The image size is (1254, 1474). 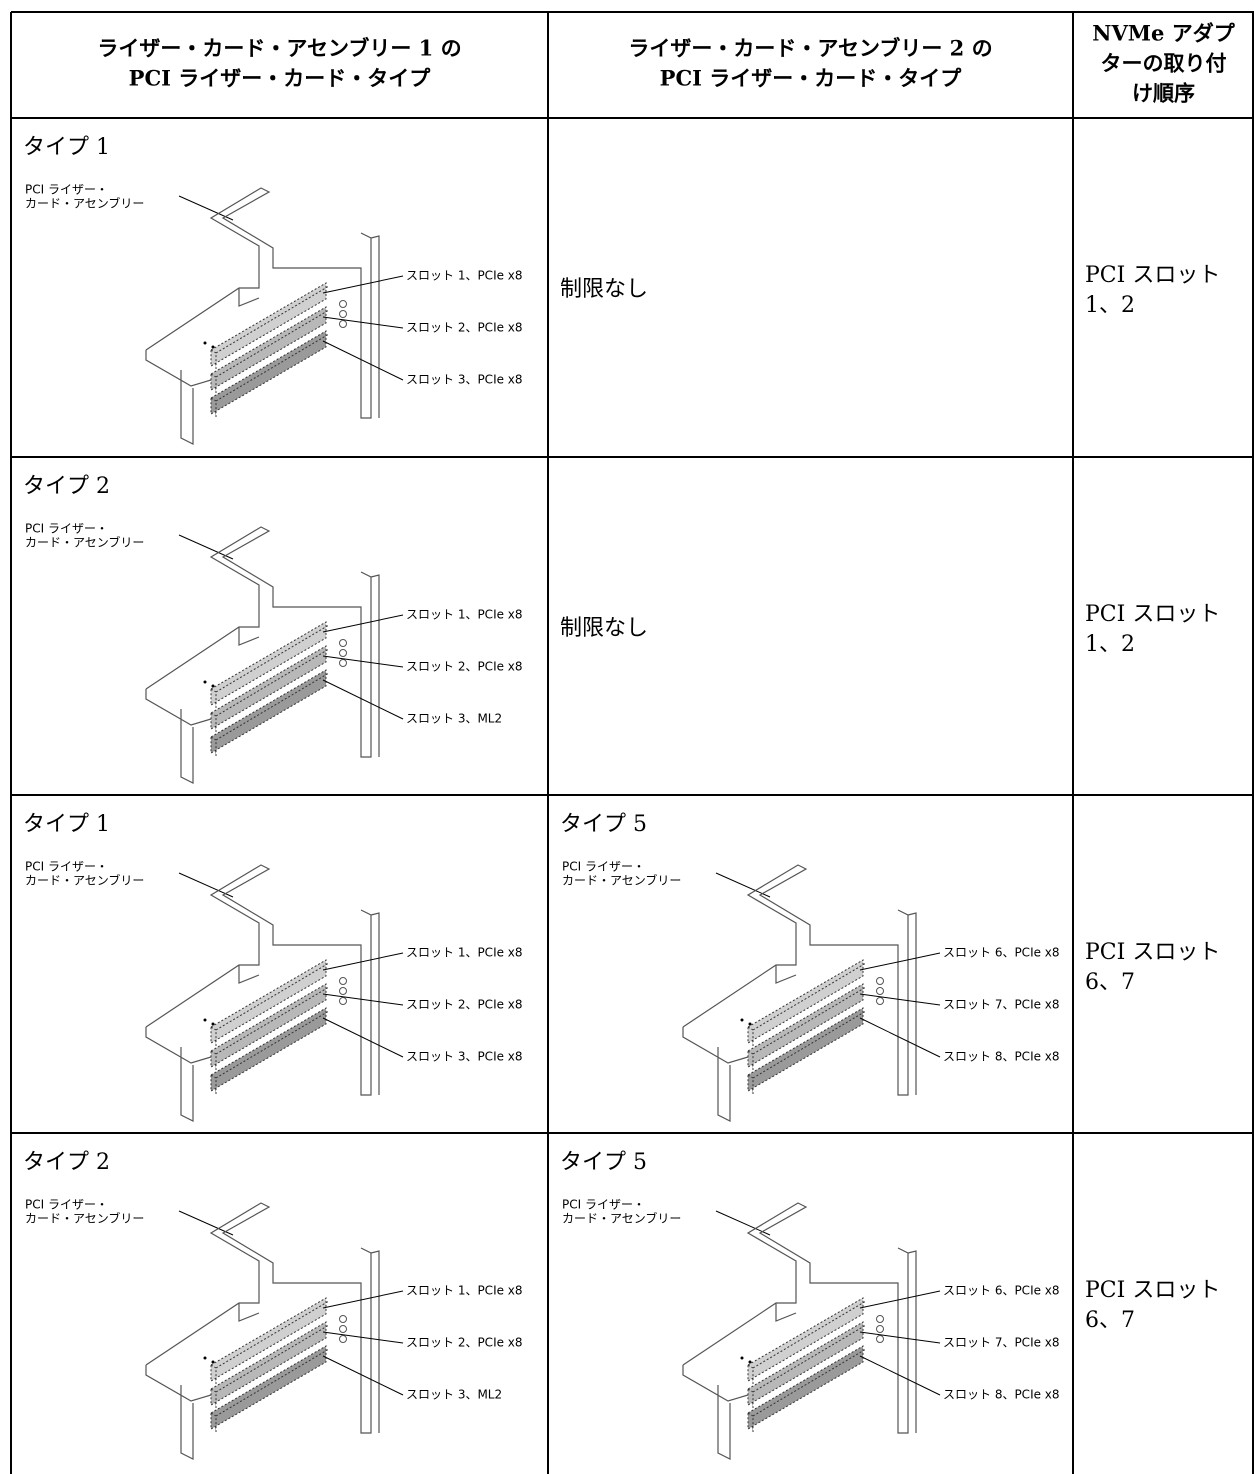 What do you see at coordinates (1164, 63) in the screenshot?
I see `header-text: ターの取り付` at bounding box center [1164, 63].